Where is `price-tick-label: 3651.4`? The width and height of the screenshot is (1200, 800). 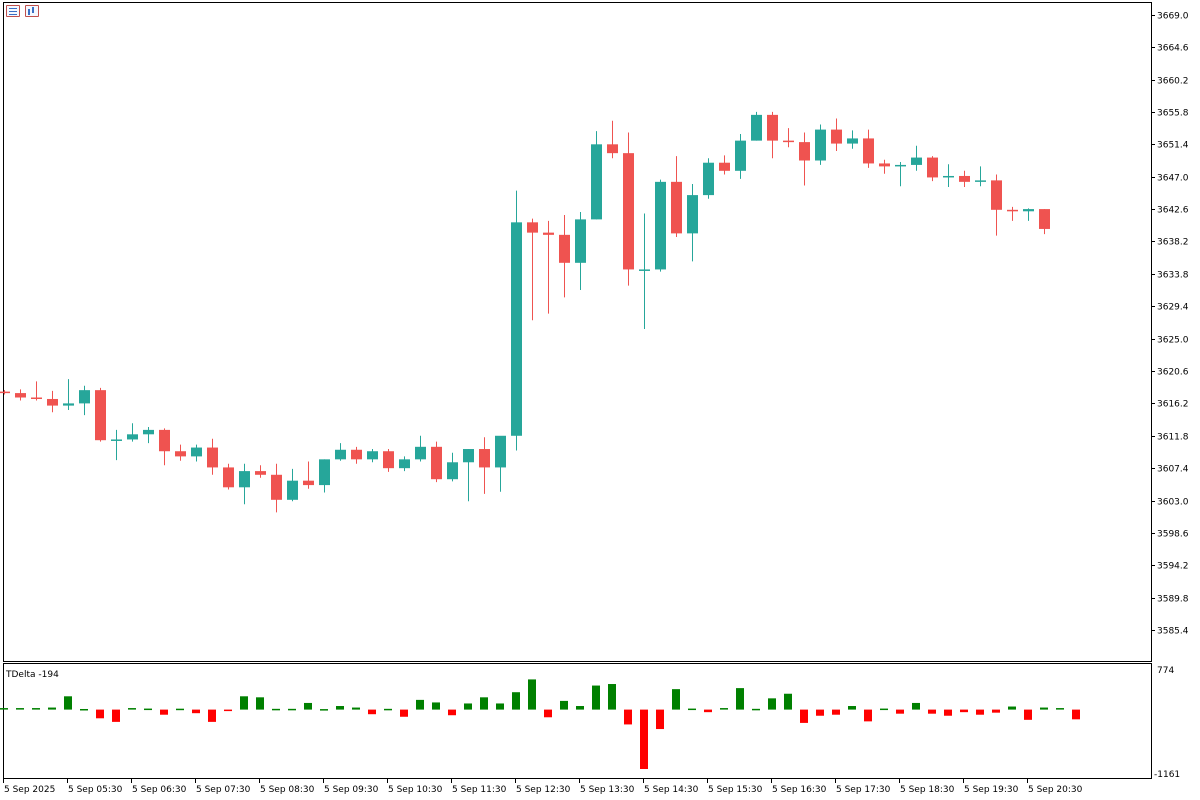 price-tick-label: 3651.4 is located at coordinates (1173, 146).